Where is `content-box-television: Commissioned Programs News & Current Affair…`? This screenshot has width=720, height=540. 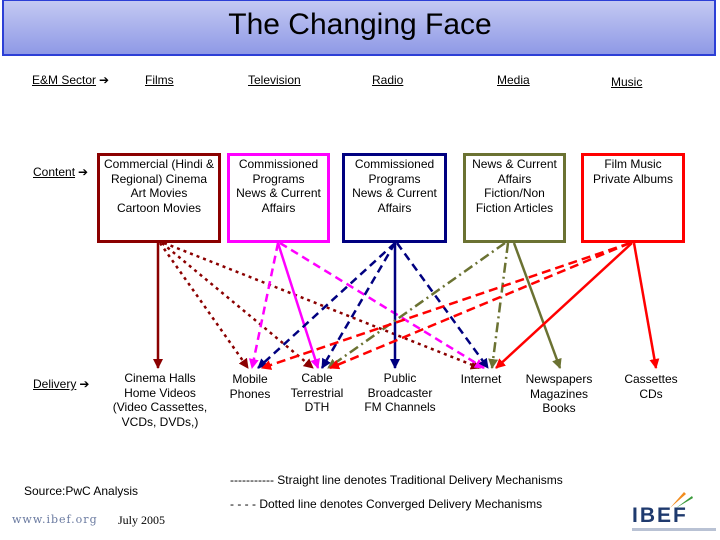
content-box-television: Commissioned Programs News & Current Affair… is located at coordinates (278, 198).